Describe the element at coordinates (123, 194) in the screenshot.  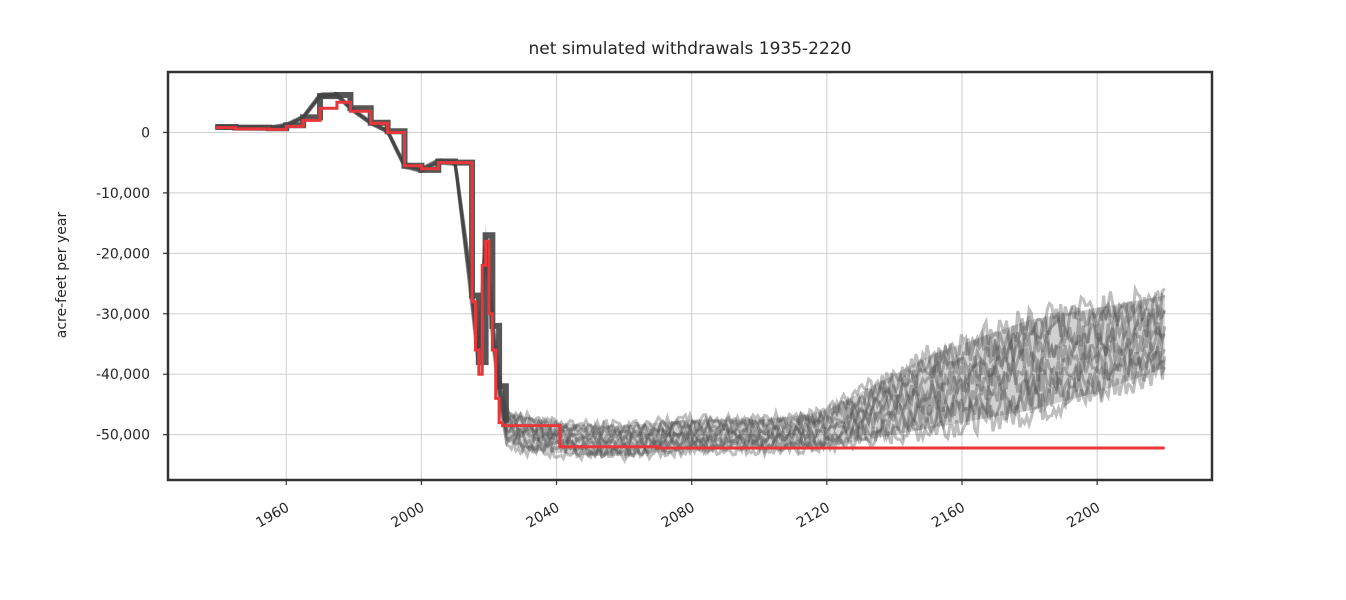
I see `y-tick-label: -10,000` at that location.